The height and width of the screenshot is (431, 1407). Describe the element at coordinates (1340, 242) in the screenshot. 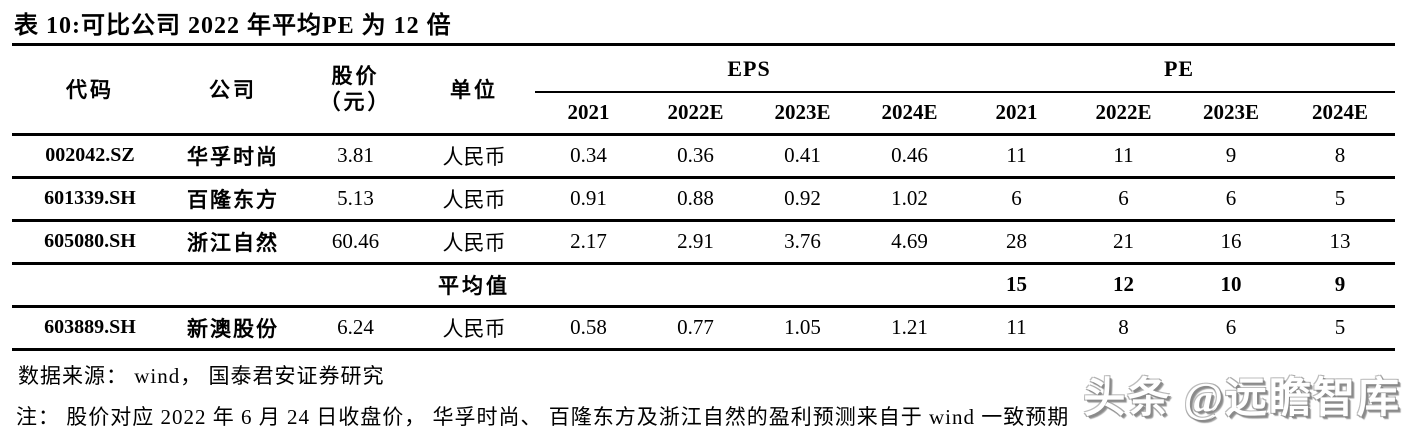

I see `cell-pe-2024e: 13` at that location.